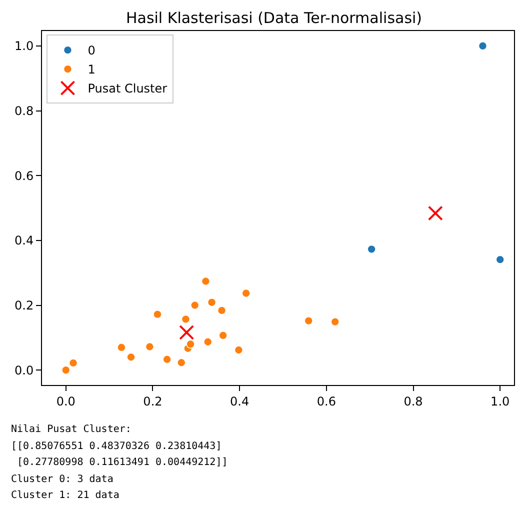 This screenshot has width=517, height=505. Describe the element at coordinates (24, 175) in the screenshot. I see `y-tick-label: 0.6` at that location.